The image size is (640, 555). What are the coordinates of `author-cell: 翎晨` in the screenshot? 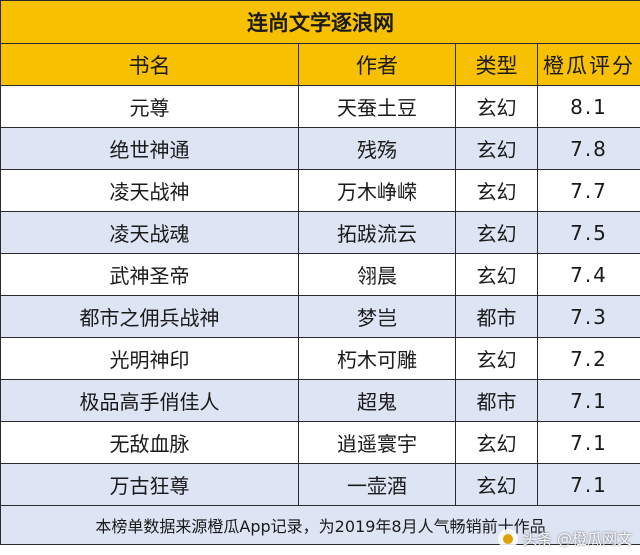 It's located at (377, 274).